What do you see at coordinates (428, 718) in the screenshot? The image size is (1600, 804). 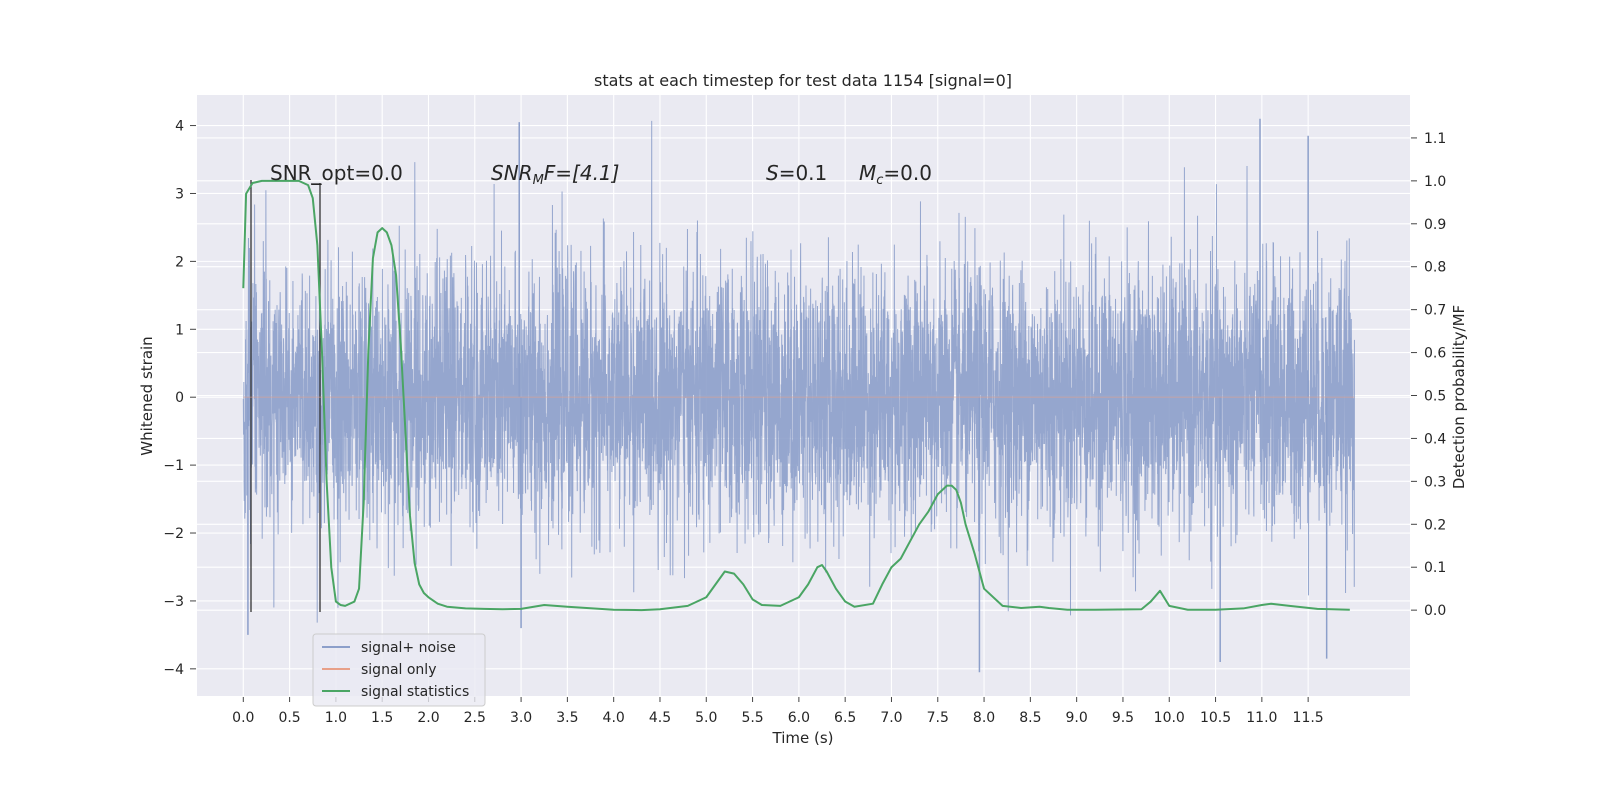 I see `x-tick-label: 2.0` at bounding box center [428, 718].